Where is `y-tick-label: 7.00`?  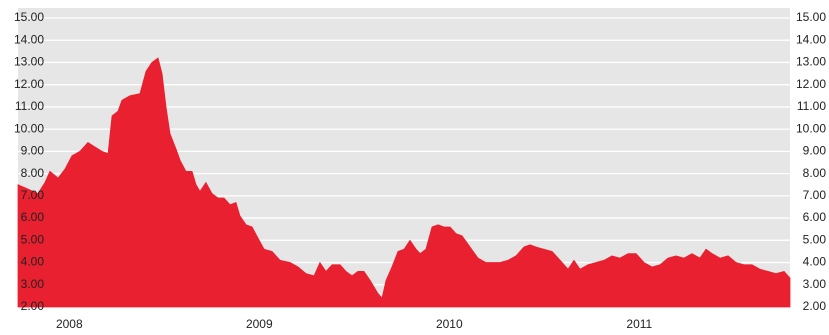
y-tick-label: 7.00 is located at coordinates (33, 195).